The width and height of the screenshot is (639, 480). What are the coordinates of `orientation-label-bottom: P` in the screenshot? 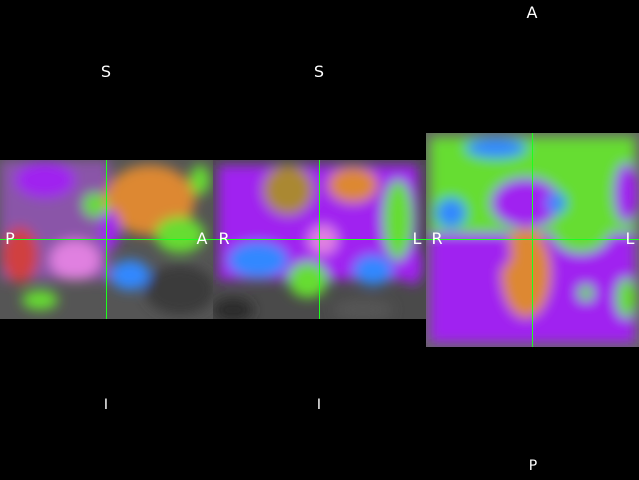 It's located at (533, 466).